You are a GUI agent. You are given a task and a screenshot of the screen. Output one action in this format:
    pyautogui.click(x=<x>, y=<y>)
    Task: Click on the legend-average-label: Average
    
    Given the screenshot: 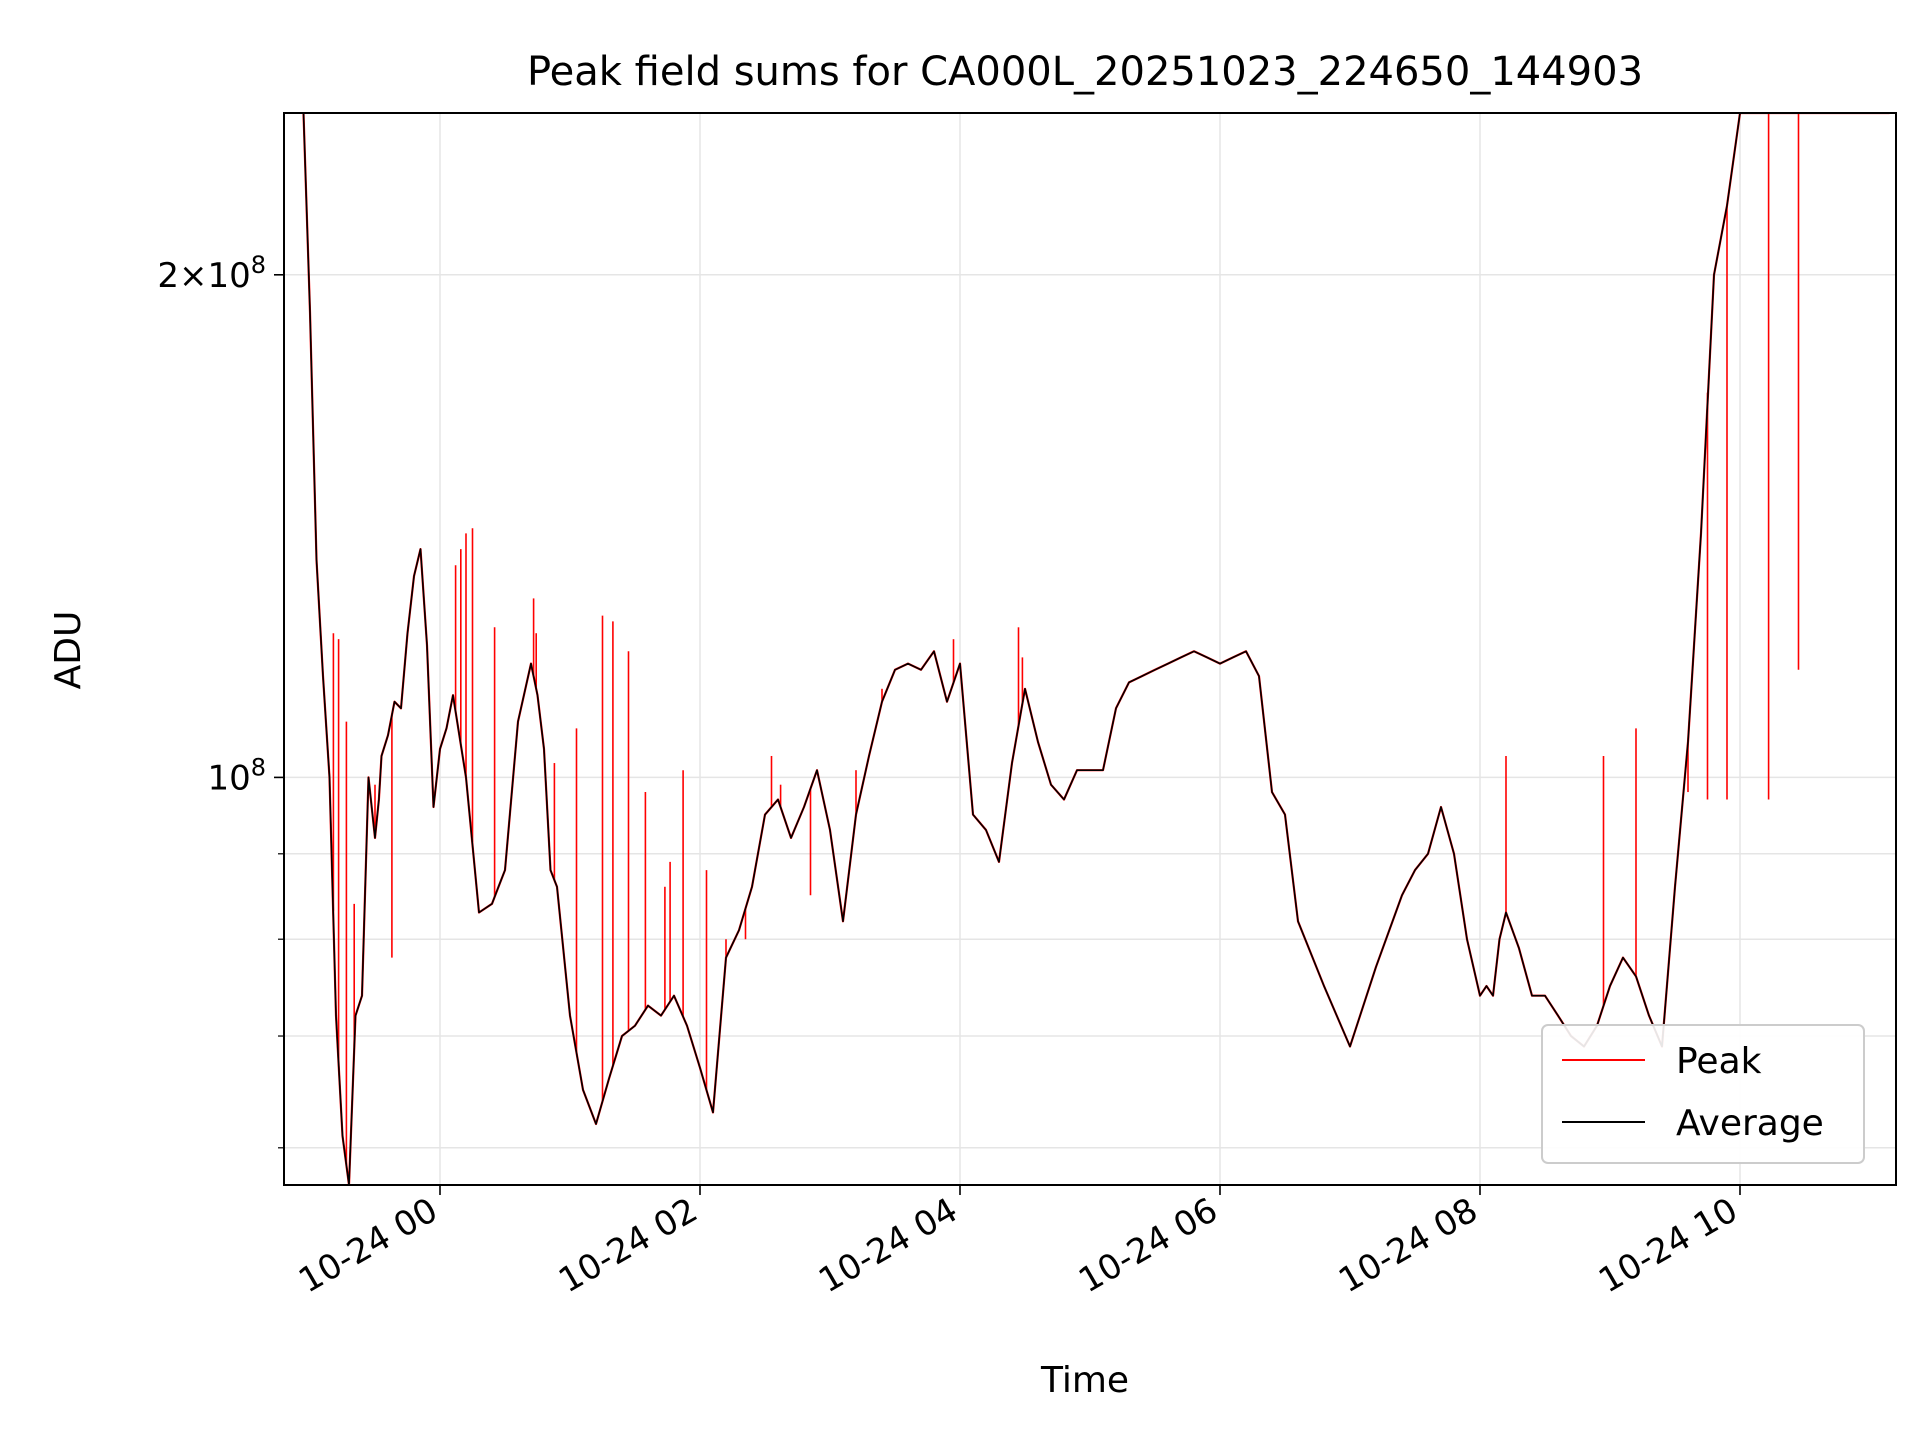 What is the action you would take?
    pyautogui.click(x=1750, y=1123)
    